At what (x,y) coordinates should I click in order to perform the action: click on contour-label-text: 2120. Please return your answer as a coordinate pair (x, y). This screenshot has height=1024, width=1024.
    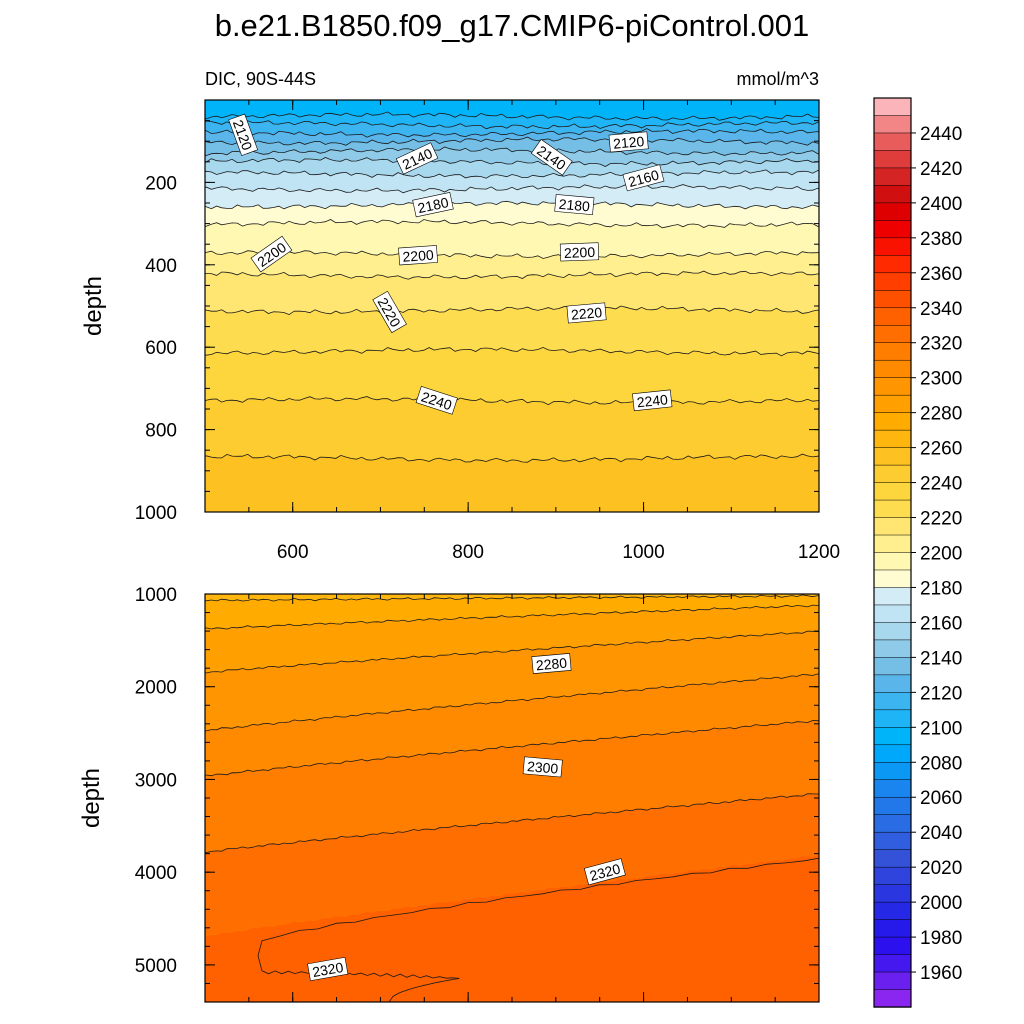
    Looking at the image, I should click on (628, 142).